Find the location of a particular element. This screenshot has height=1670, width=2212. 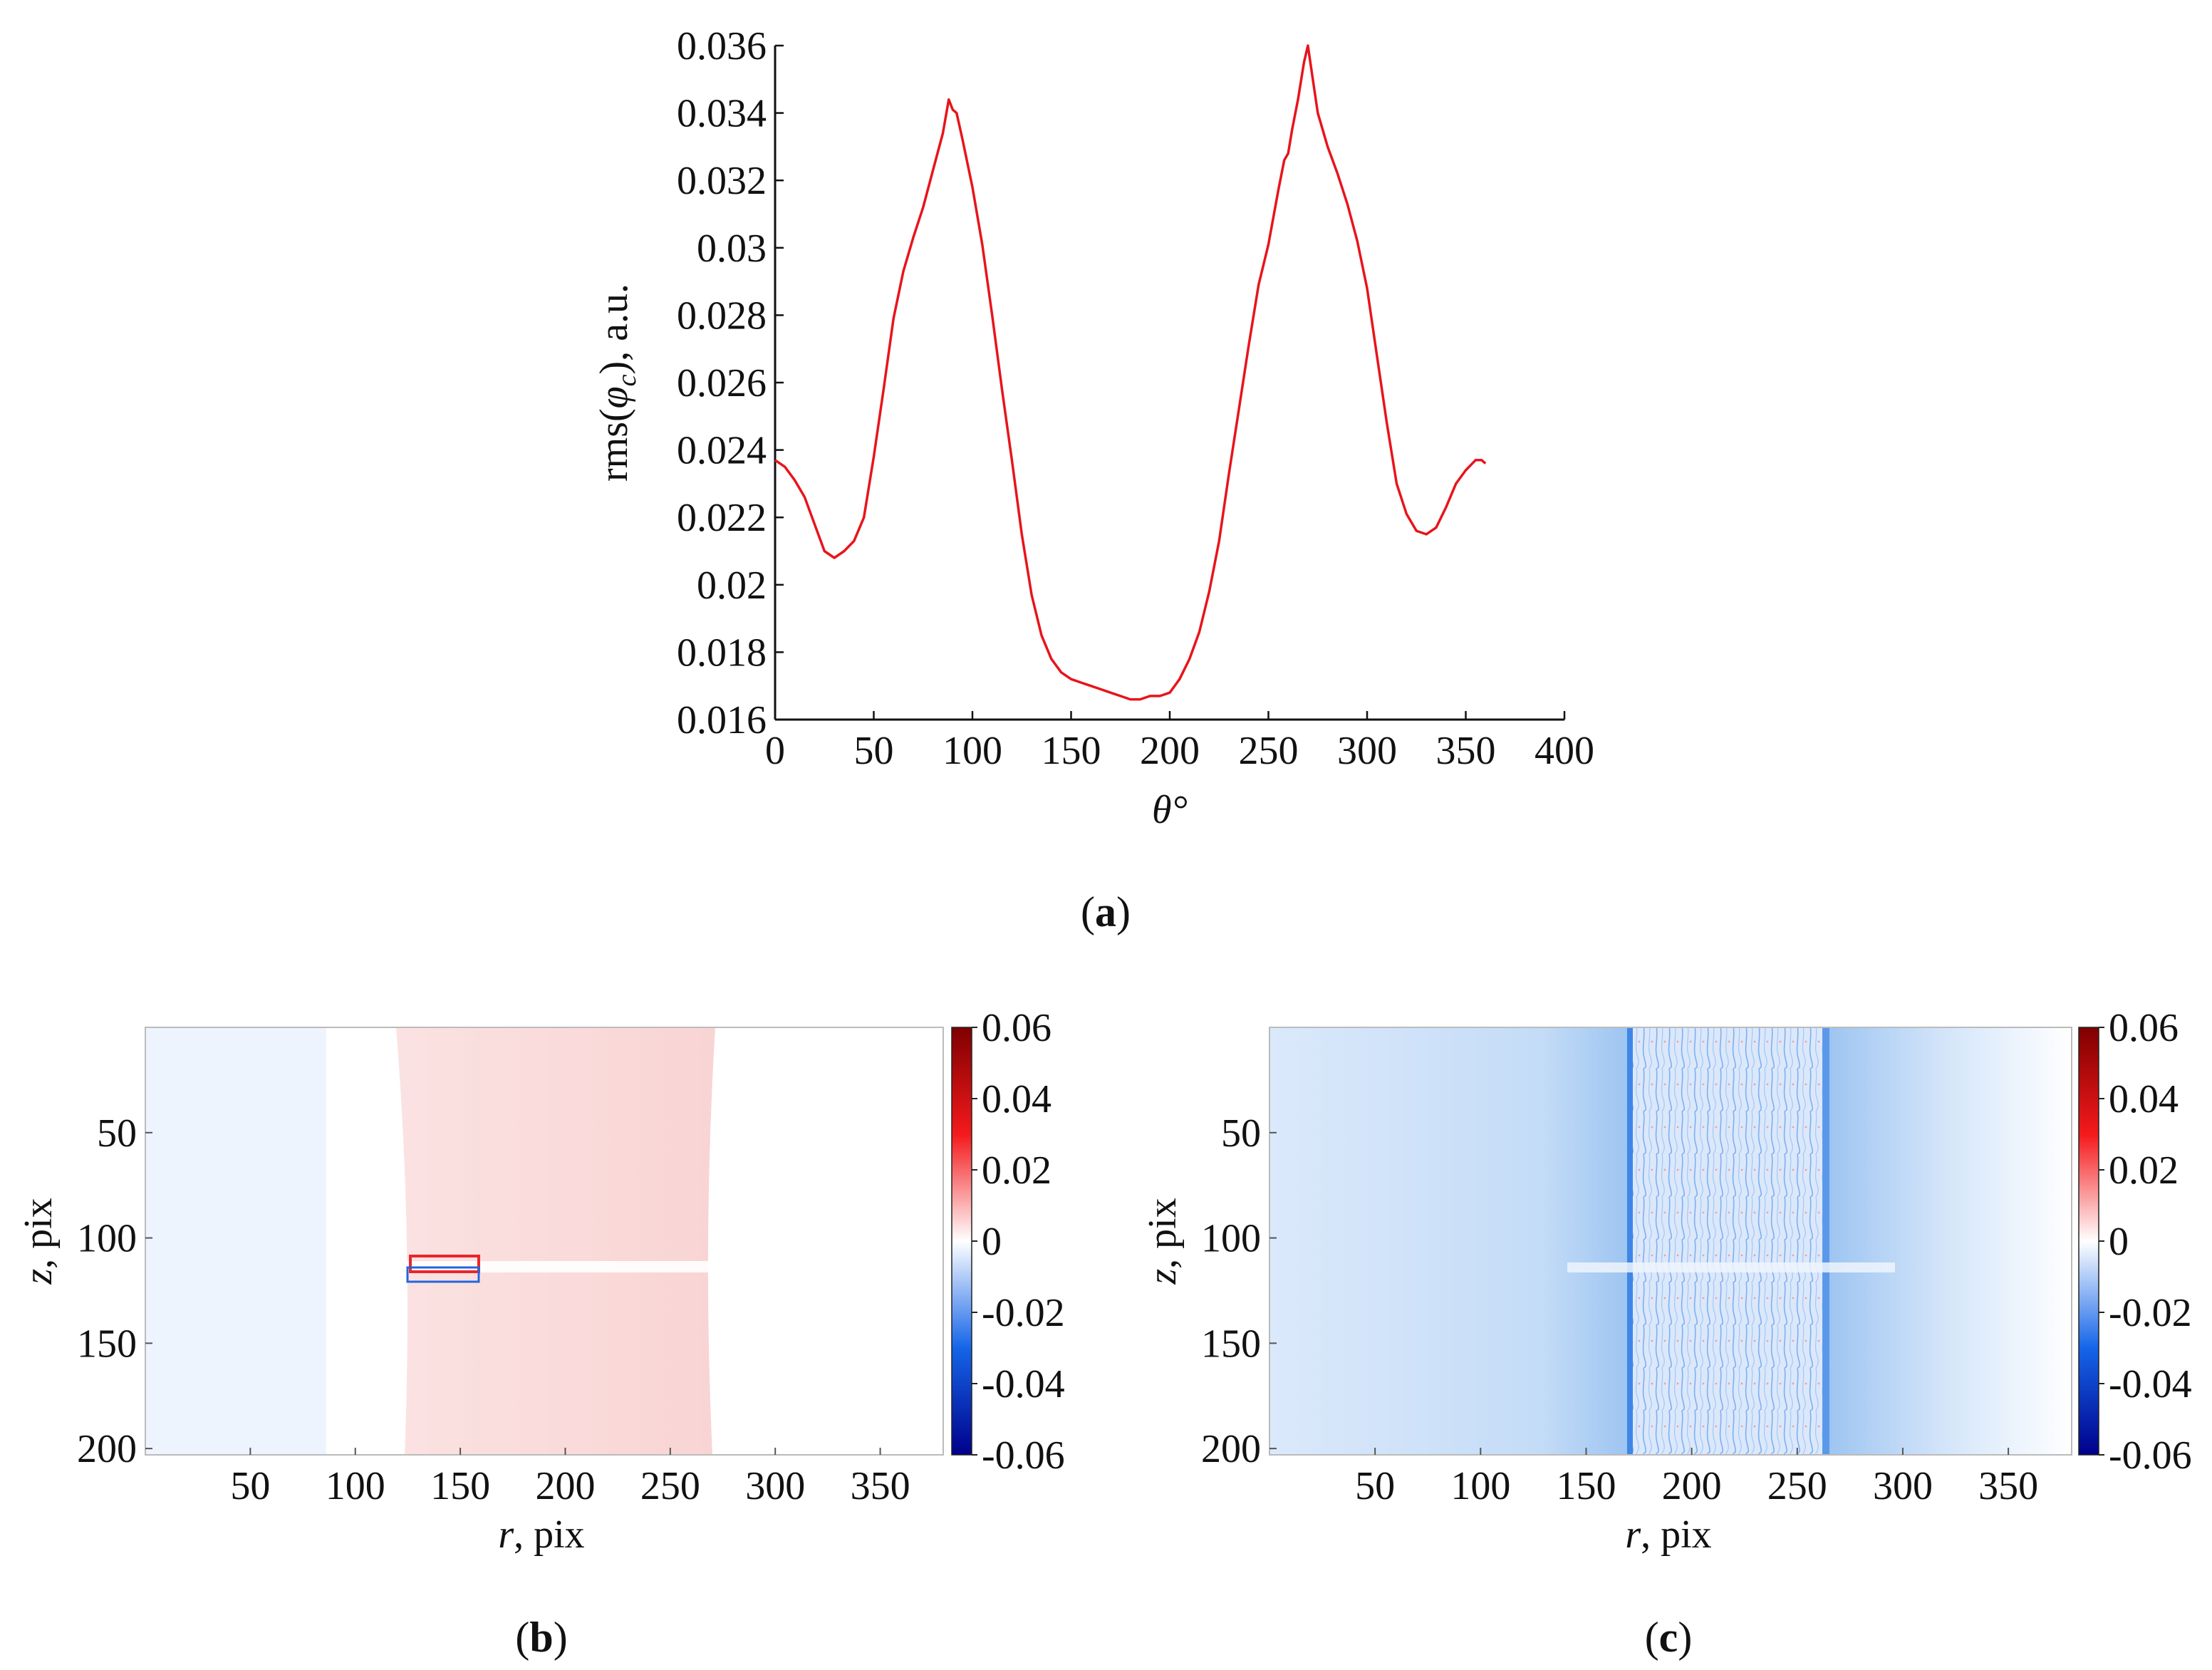

panel-a-series-line is located at coordinates (1130, 372).